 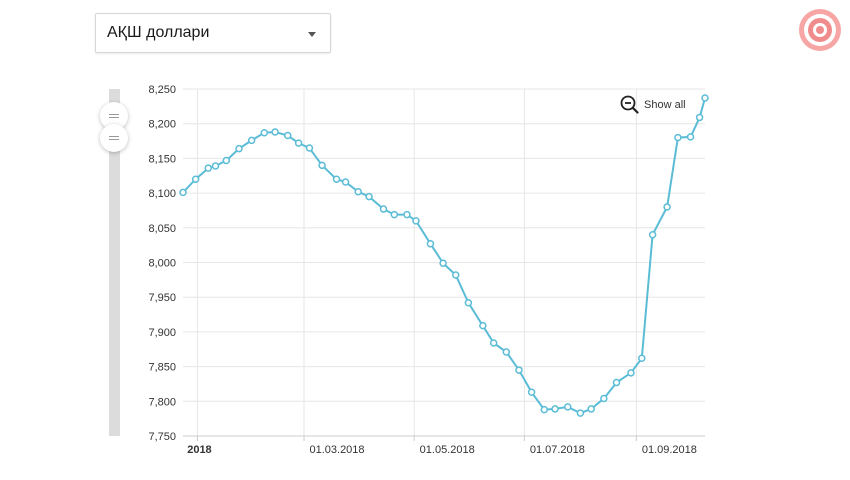 What do you see at coordinates (162, 437) in the screenshot?
I see `y-tick-label: 7,750` at bounding box center [162, 437].